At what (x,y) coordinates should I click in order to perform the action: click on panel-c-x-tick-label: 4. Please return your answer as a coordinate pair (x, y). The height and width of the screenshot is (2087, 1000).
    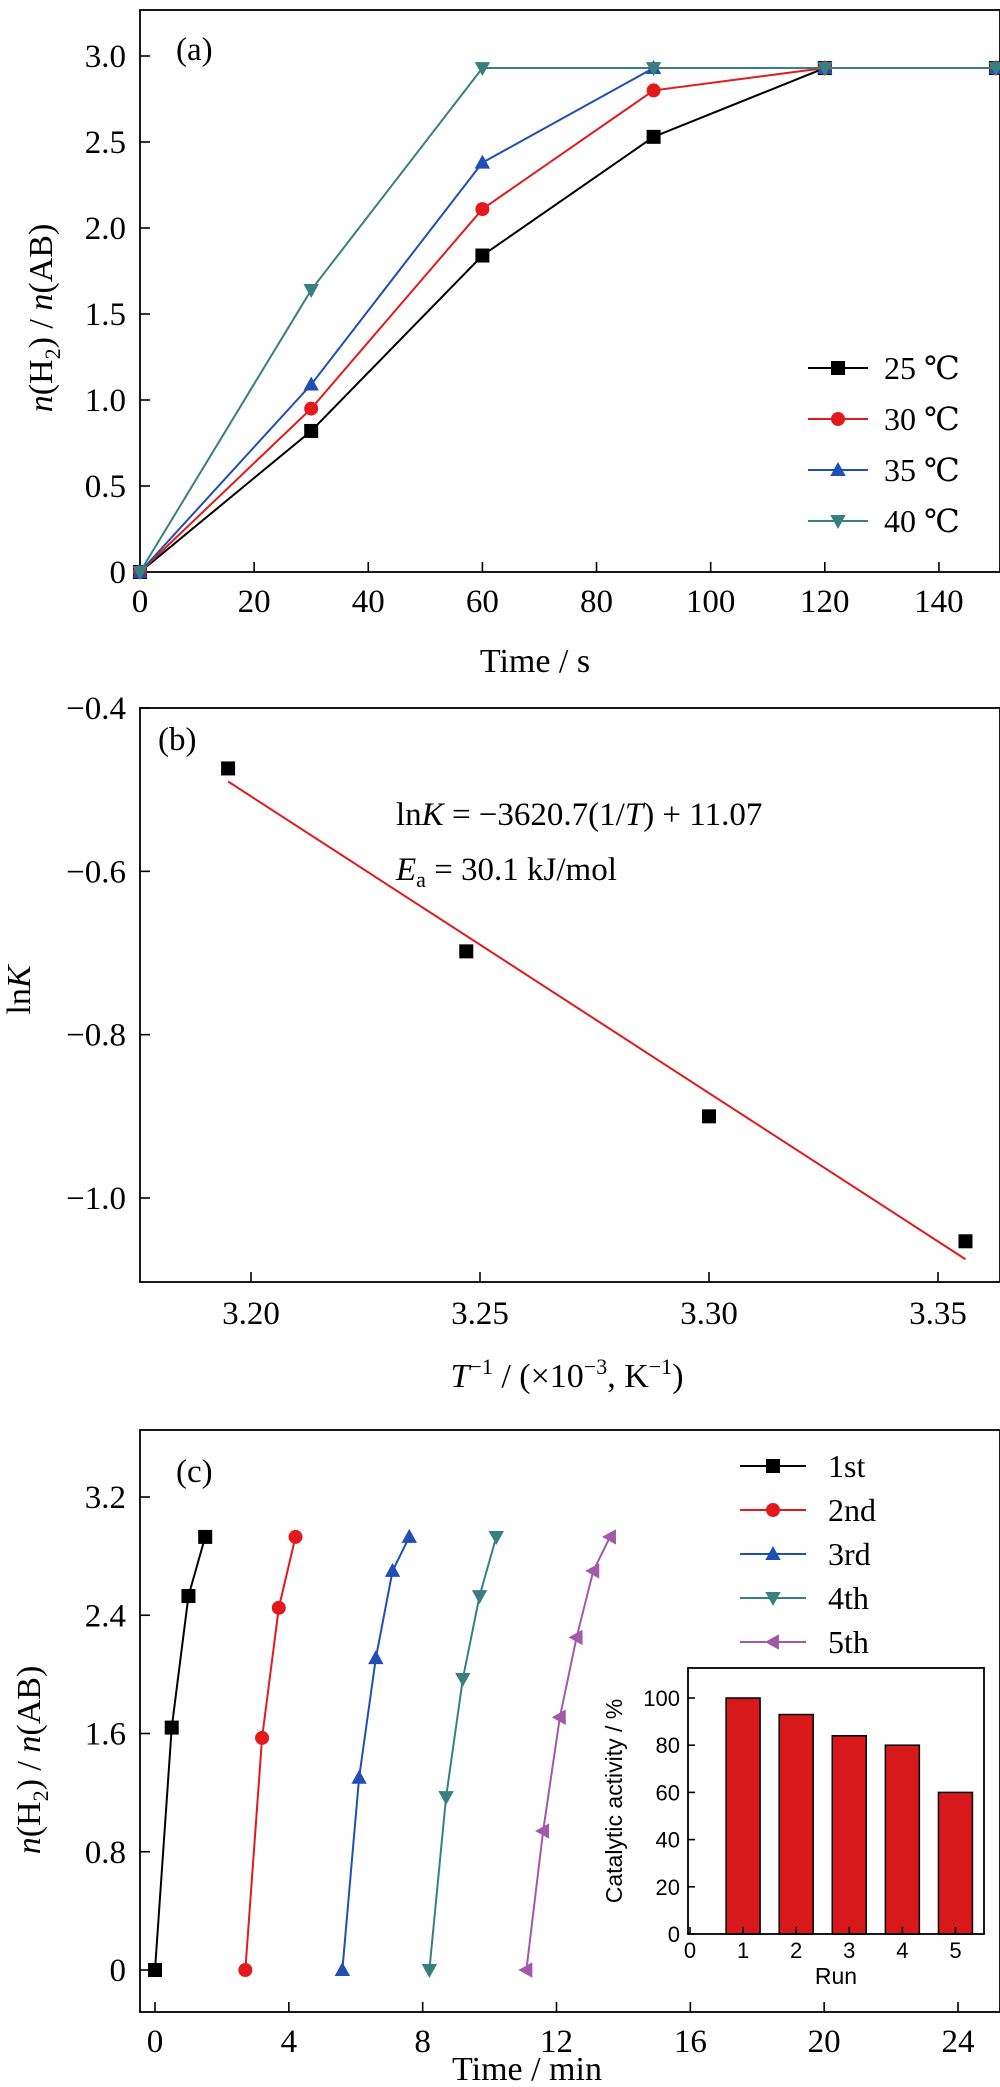
    Looking at the image, I should click on (289, 2042).